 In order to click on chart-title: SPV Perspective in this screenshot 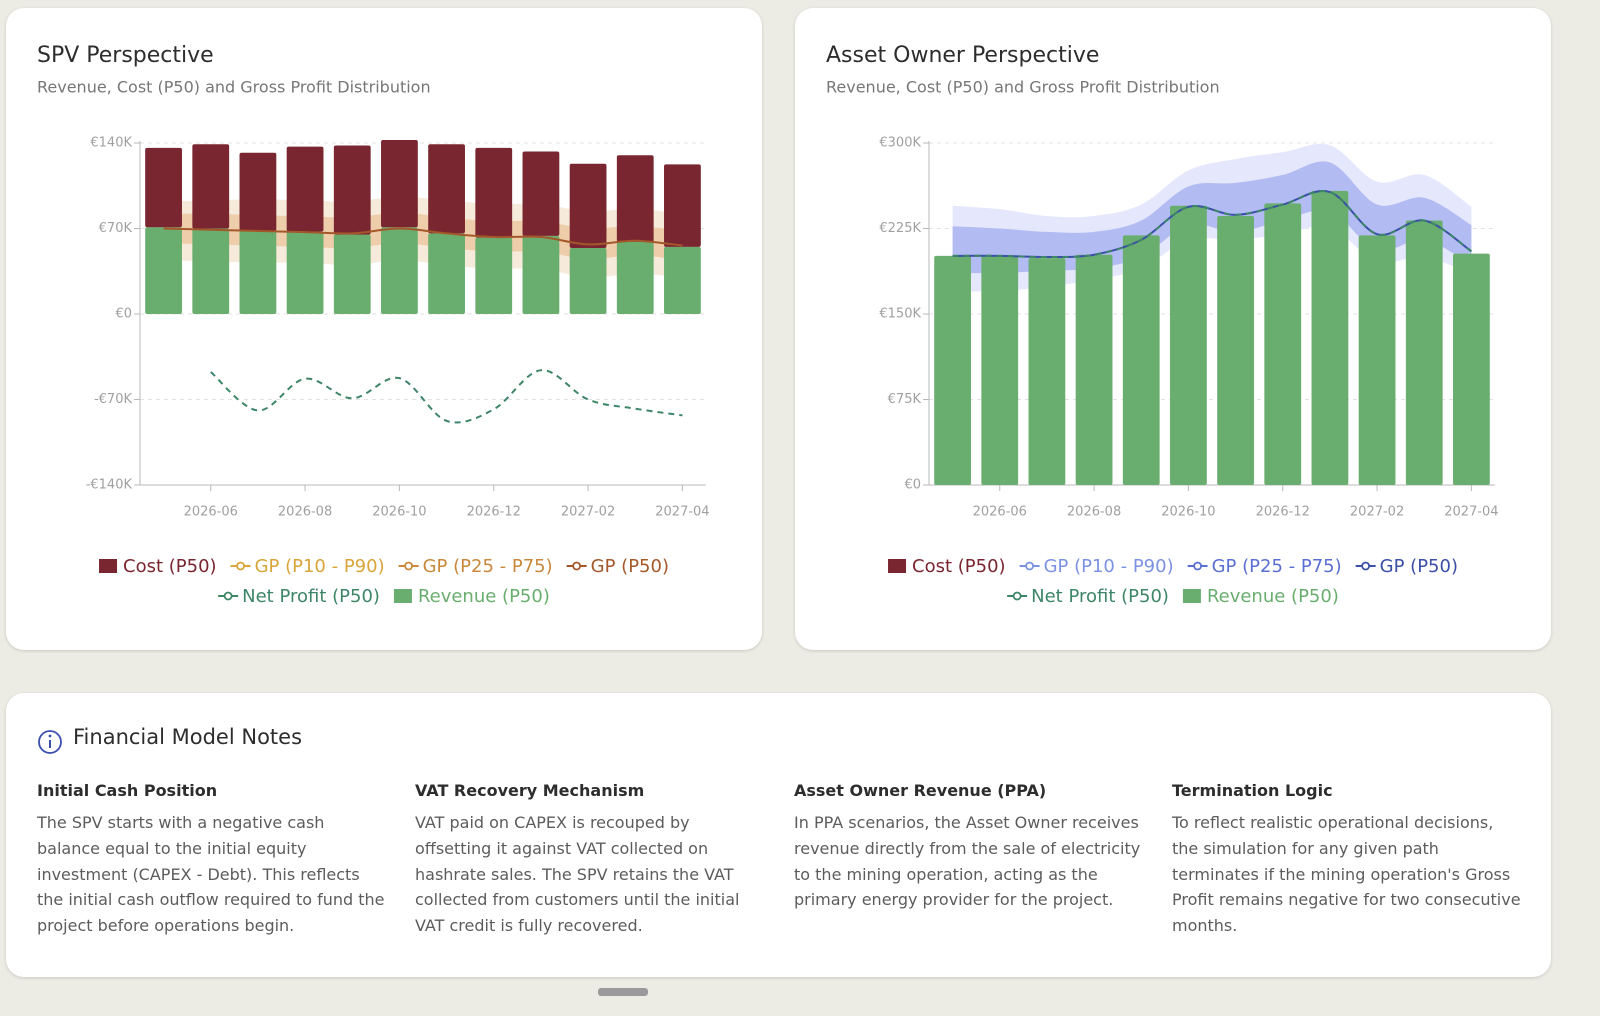, I will do `click(125, 55)`.